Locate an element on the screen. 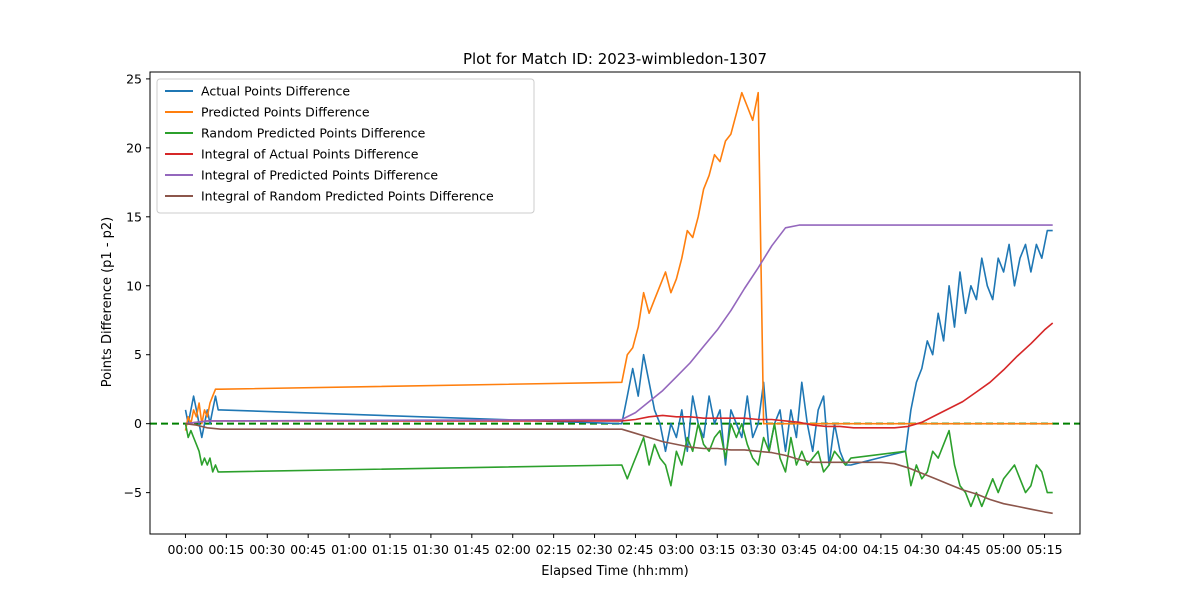 This screenshot has width=1200, height=600. x-tick-label: 03:15 is located at coordinates (717, 549).